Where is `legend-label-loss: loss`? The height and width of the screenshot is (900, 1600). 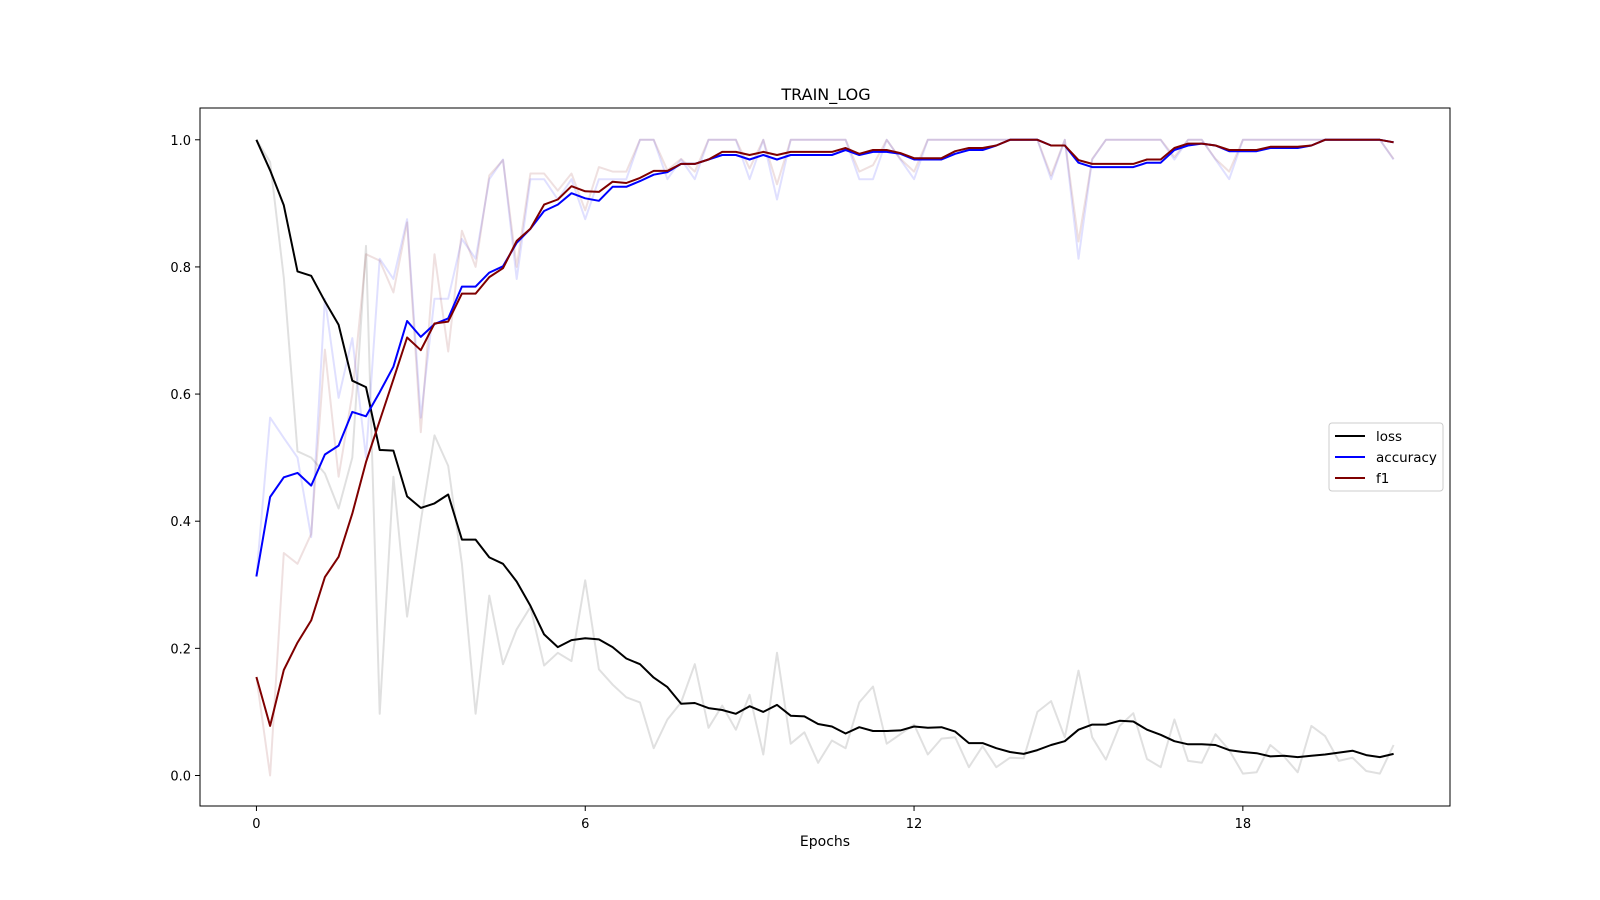 legend-label-loss: loss is located at coordinates (1389, 437).